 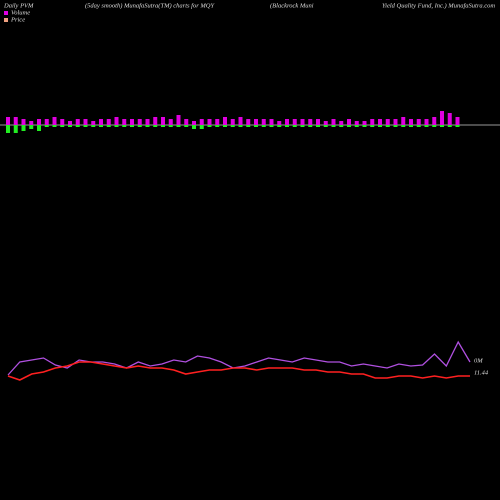 I want to click on annotation: 0M, so click(x=478, y=360).